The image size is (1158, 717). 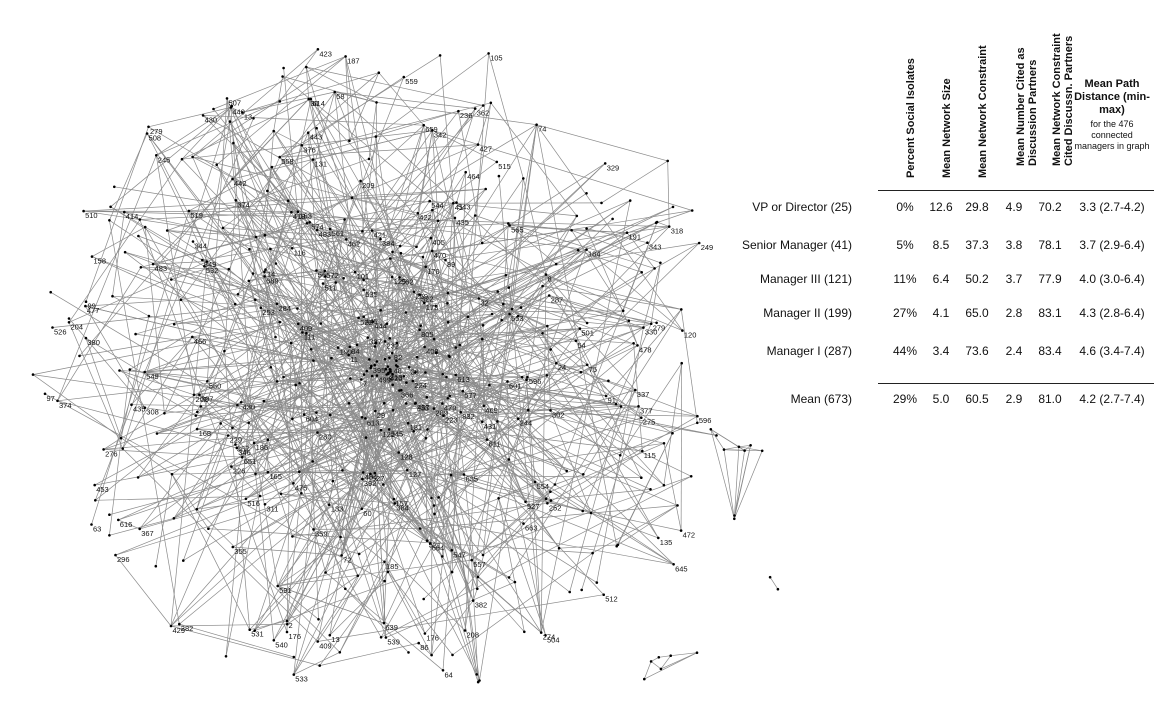 I want to click on node-label: 557, so click(x=479, y=564).